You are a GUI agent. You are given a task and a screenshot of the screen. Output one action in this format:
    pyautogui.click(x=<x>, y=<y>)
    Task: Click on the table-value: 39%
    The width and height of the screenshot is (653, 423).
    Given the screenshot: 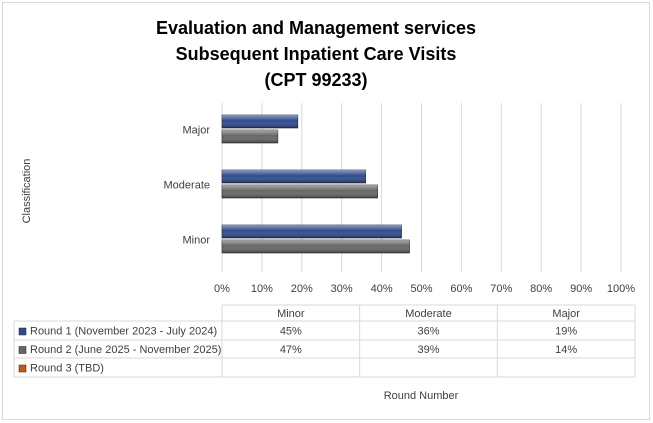 What is the action you would take?
    pyautogui.click(x=428, y=350)
    